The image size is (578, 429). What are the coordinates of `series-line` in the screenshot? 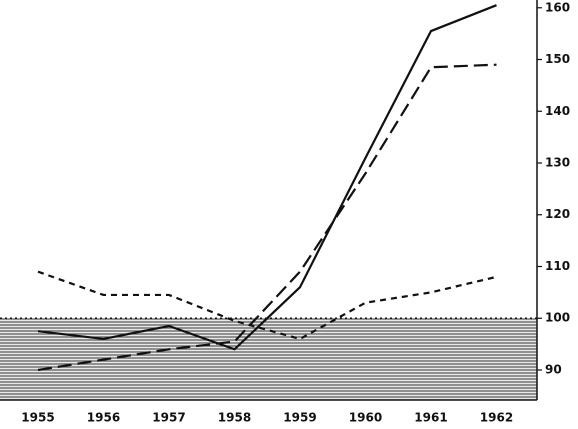 It's located at (267, 305).